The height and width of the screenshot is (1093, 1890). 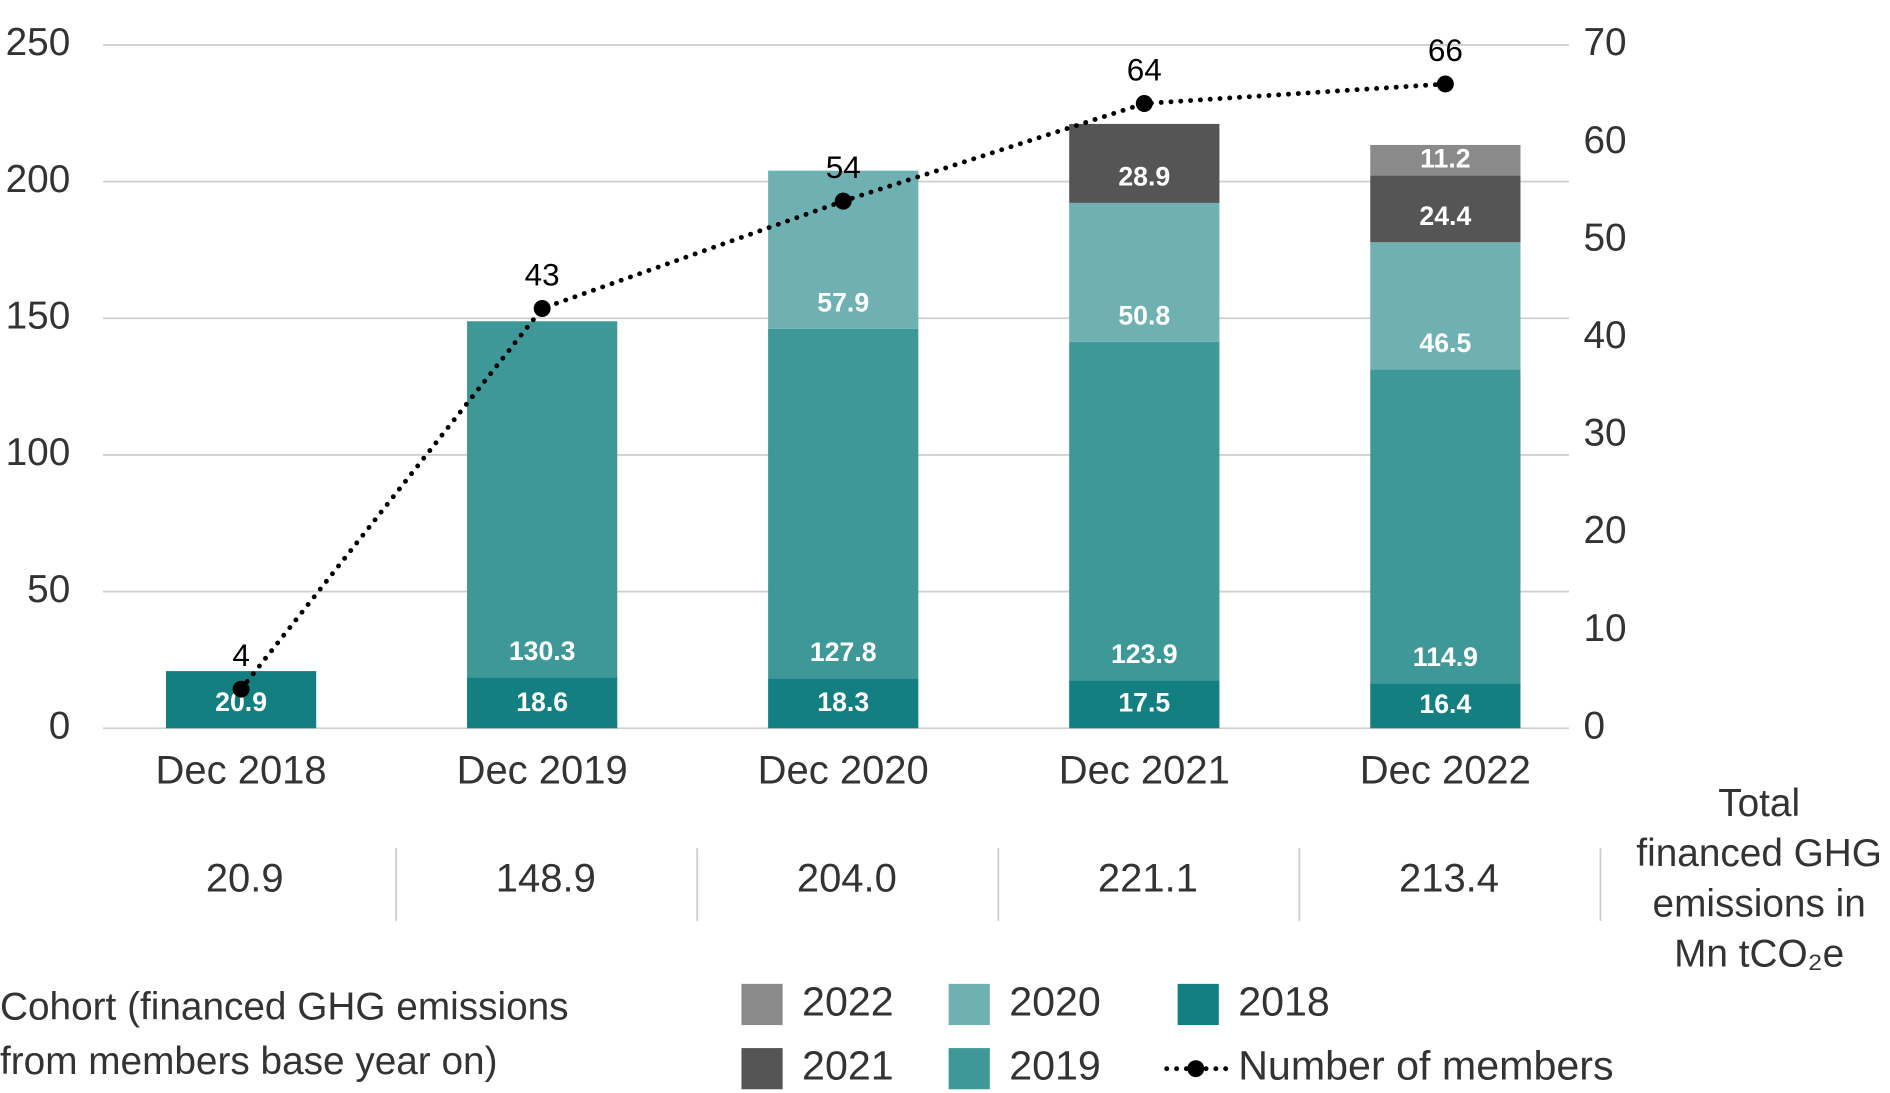 I want to click on y2-tick-label: 20, so click(x=1604, y=530).